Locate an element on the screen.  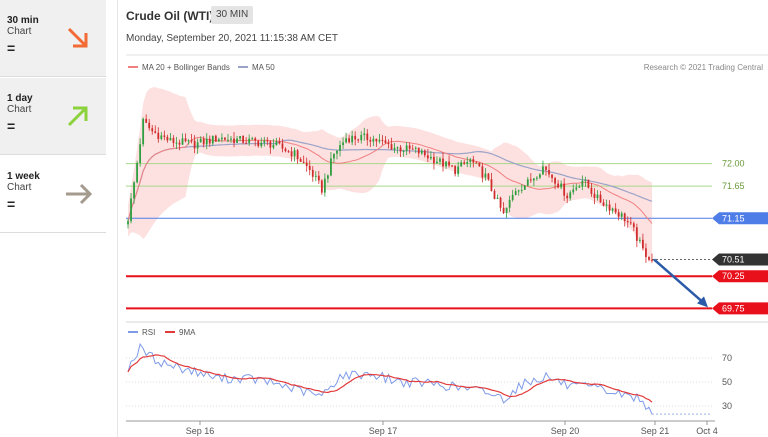
sidebar-divider is located at coordinates (117, 218).